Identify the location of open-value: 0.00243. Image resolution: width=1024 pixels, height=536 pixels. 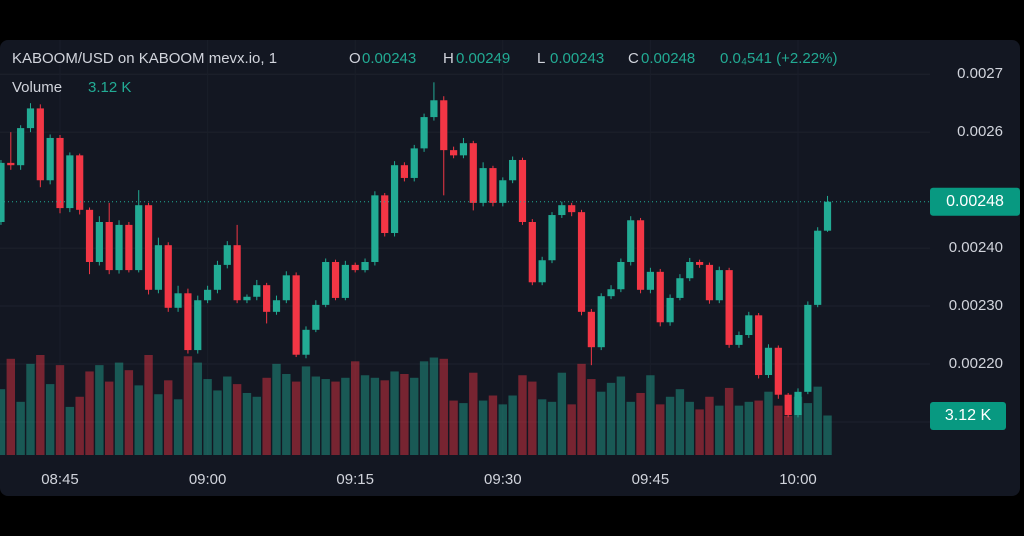
(389, 58).